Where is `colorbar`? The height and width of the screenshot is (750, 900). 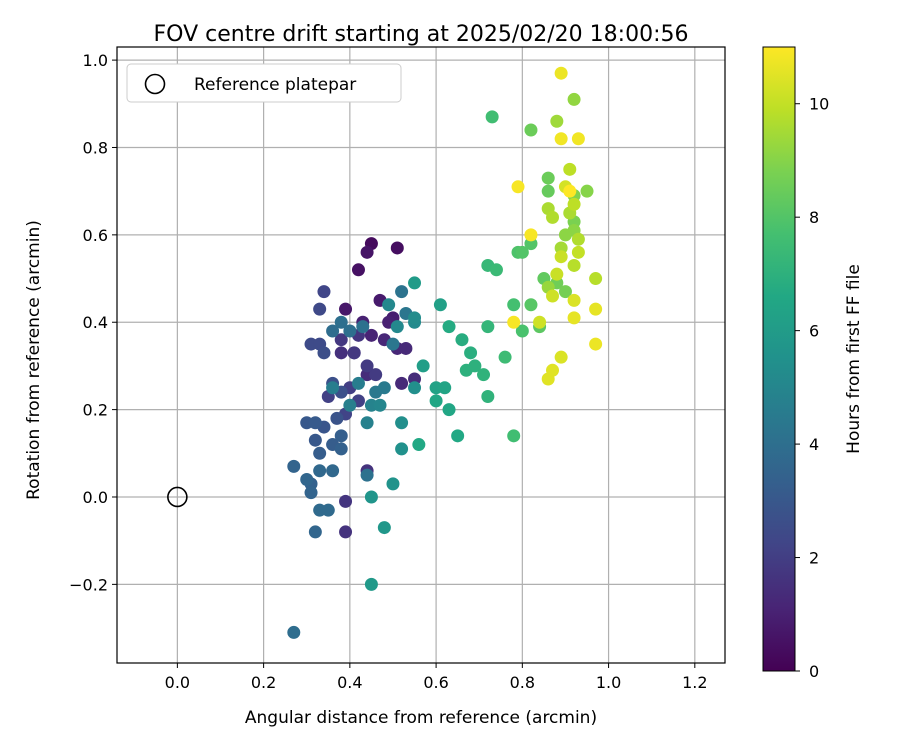 colorbar is located at coordinates (779, 359).